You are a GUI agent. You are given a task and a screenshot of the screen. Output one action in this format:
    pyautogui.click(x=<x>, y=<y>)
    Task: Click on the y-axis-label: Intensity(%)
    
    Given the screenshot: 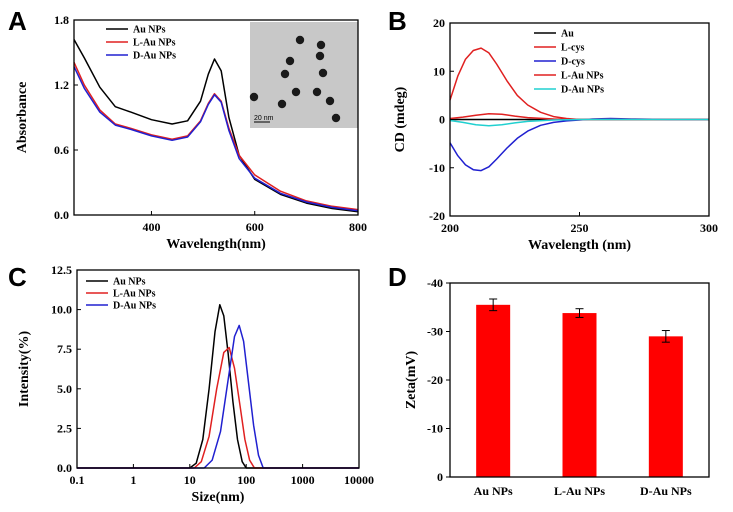 What is the action you would take?
    pyautogui.click(x=24, y=369)
    